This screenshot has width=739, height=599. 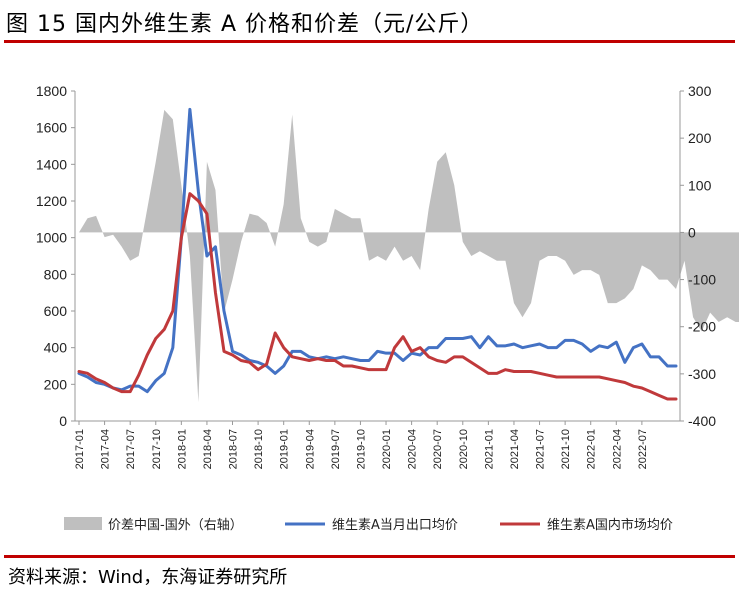 What do you see at coordinates (56, 384) in the screenshot?
I see `y-left-tick-label: 200` at bounding box center [56, 384].